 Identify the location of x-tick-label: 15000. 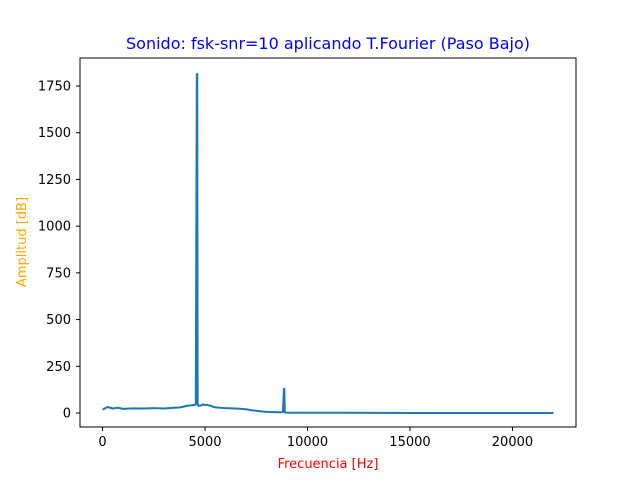
(409, 442).